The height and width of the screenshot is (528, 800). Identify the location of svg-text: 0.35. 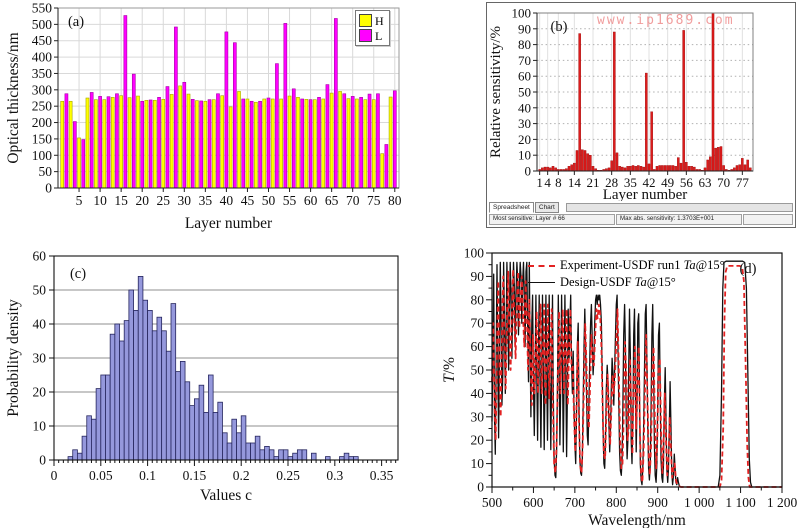
(382, 475).